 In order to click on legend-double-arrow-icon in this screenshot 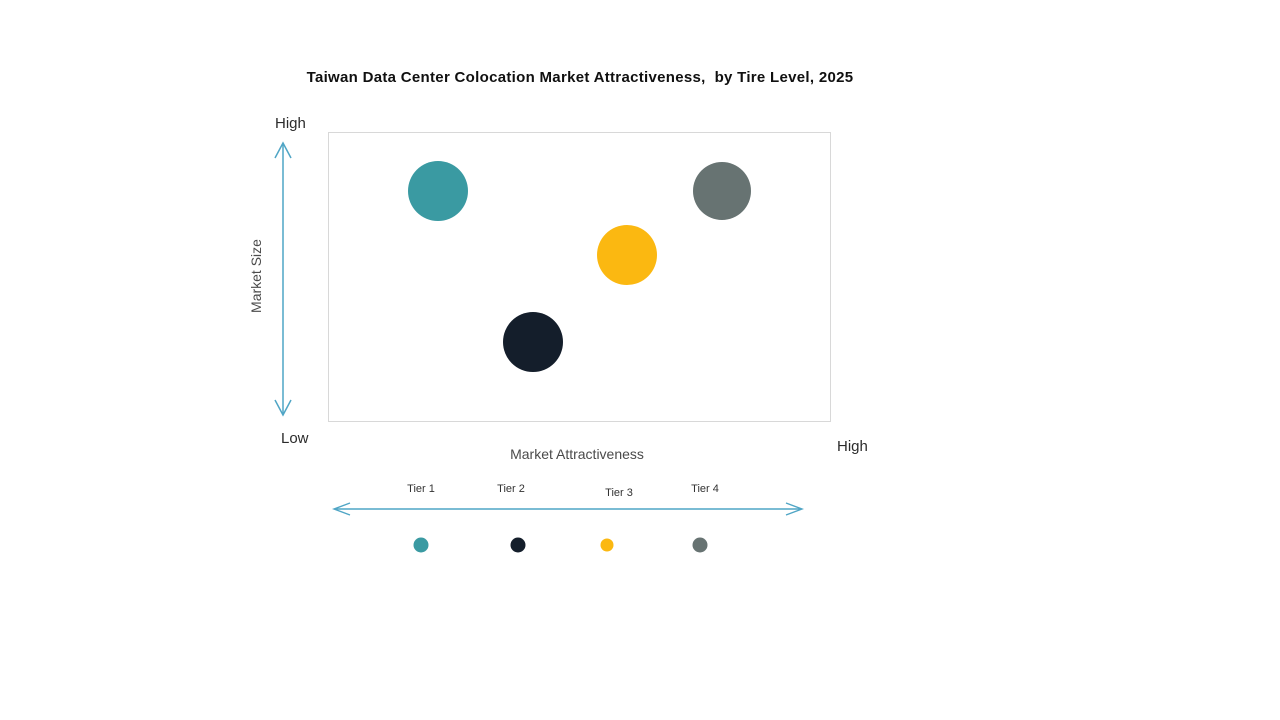, I will do `click(568, 509)`.